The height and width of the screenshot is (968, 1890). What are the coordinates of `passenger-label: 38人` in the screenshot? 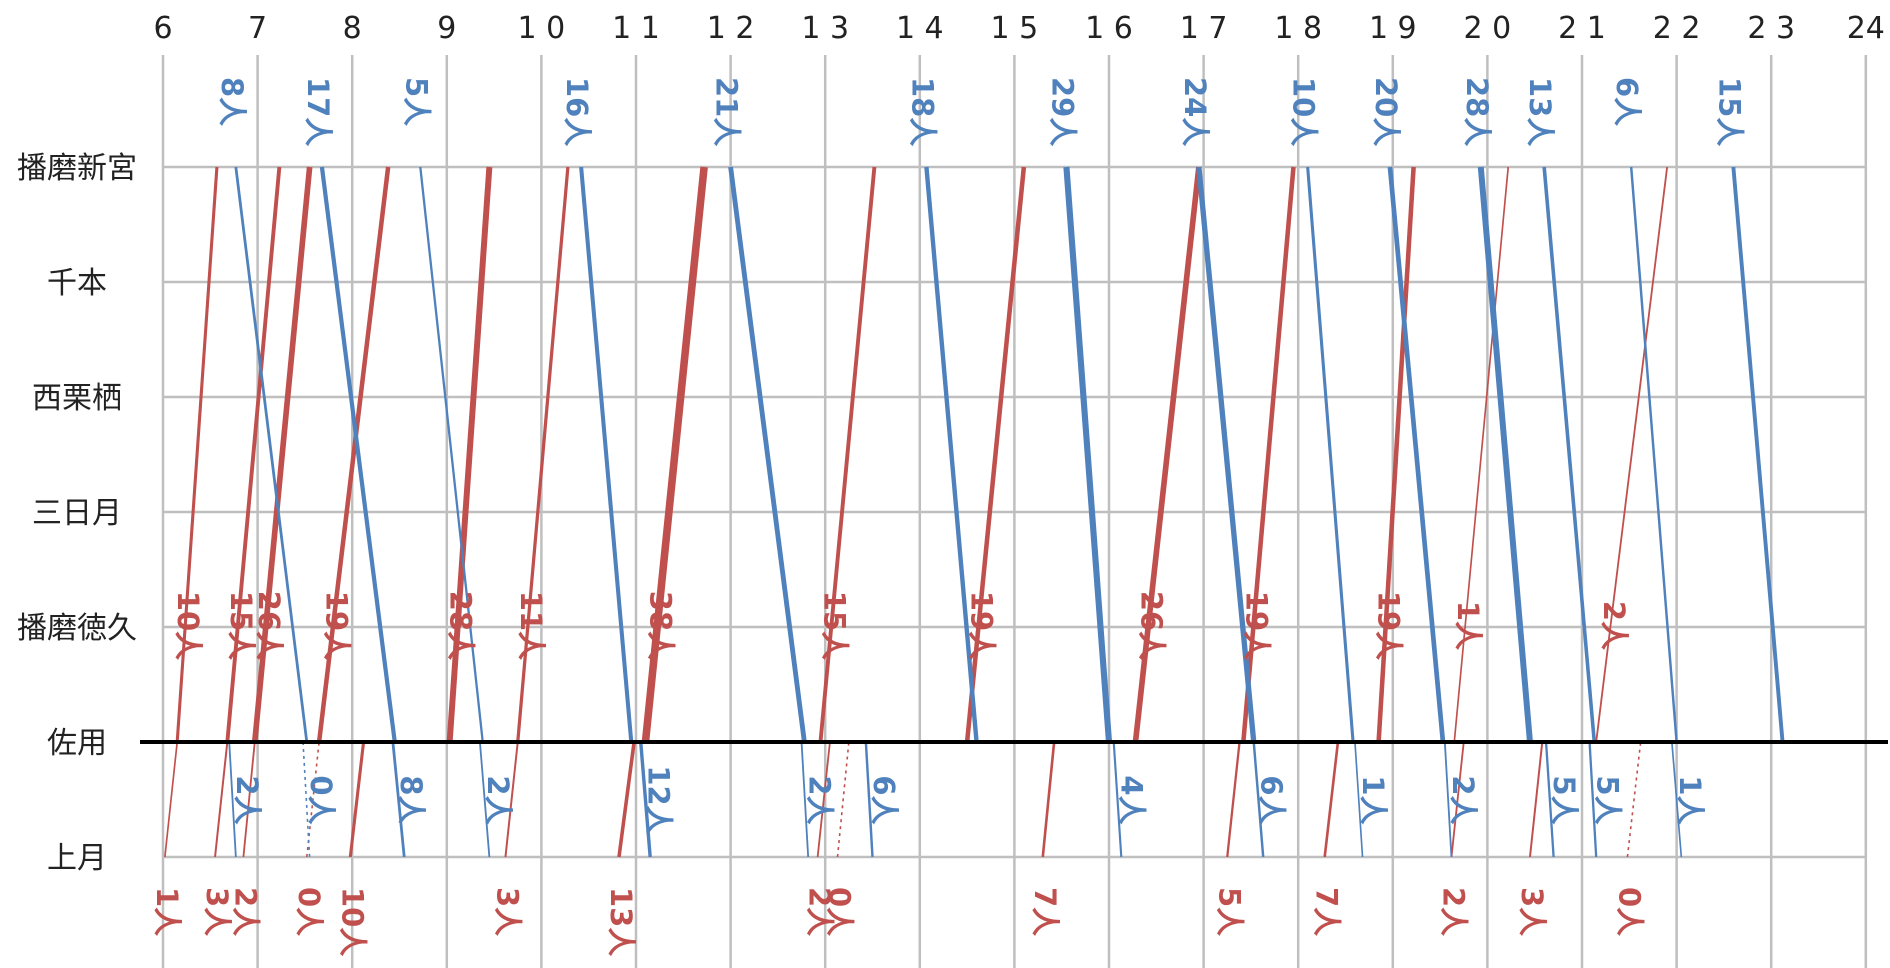 It's located at (660, 625).